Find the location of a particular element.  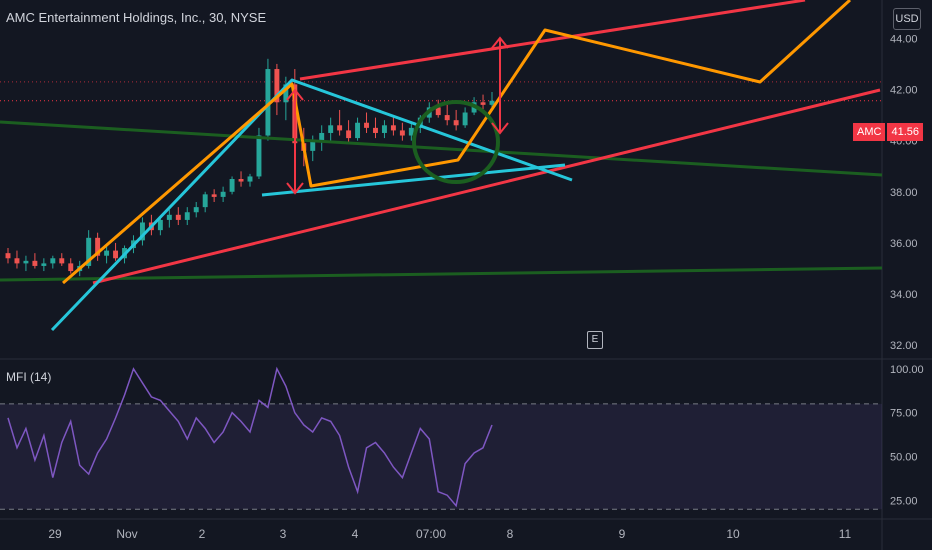

price-tag-value: 41.56 is located at coordinates (905, 132).